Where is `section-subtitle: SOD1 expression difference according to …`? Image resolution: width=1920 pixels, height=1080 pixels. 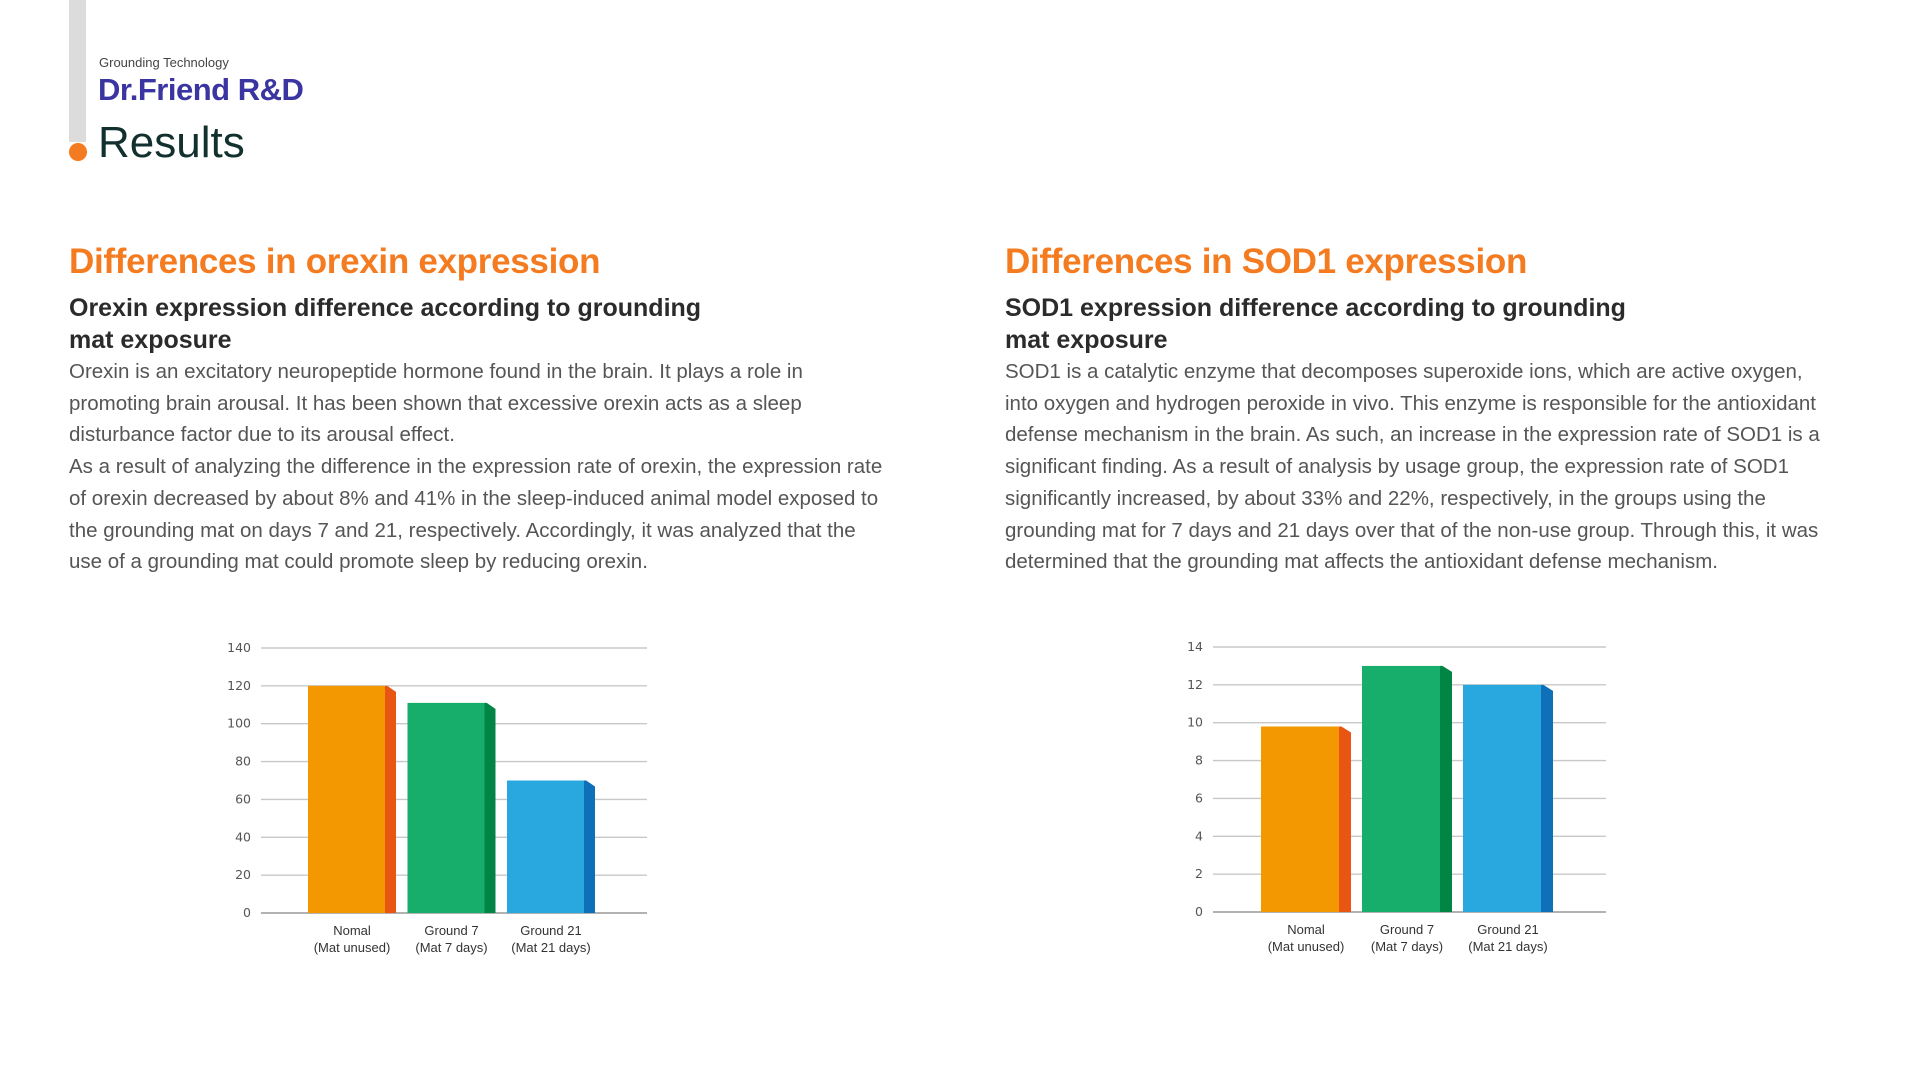 section-subtitle: SOD1 expression difference according to … is located at coordinates (1315, 324).